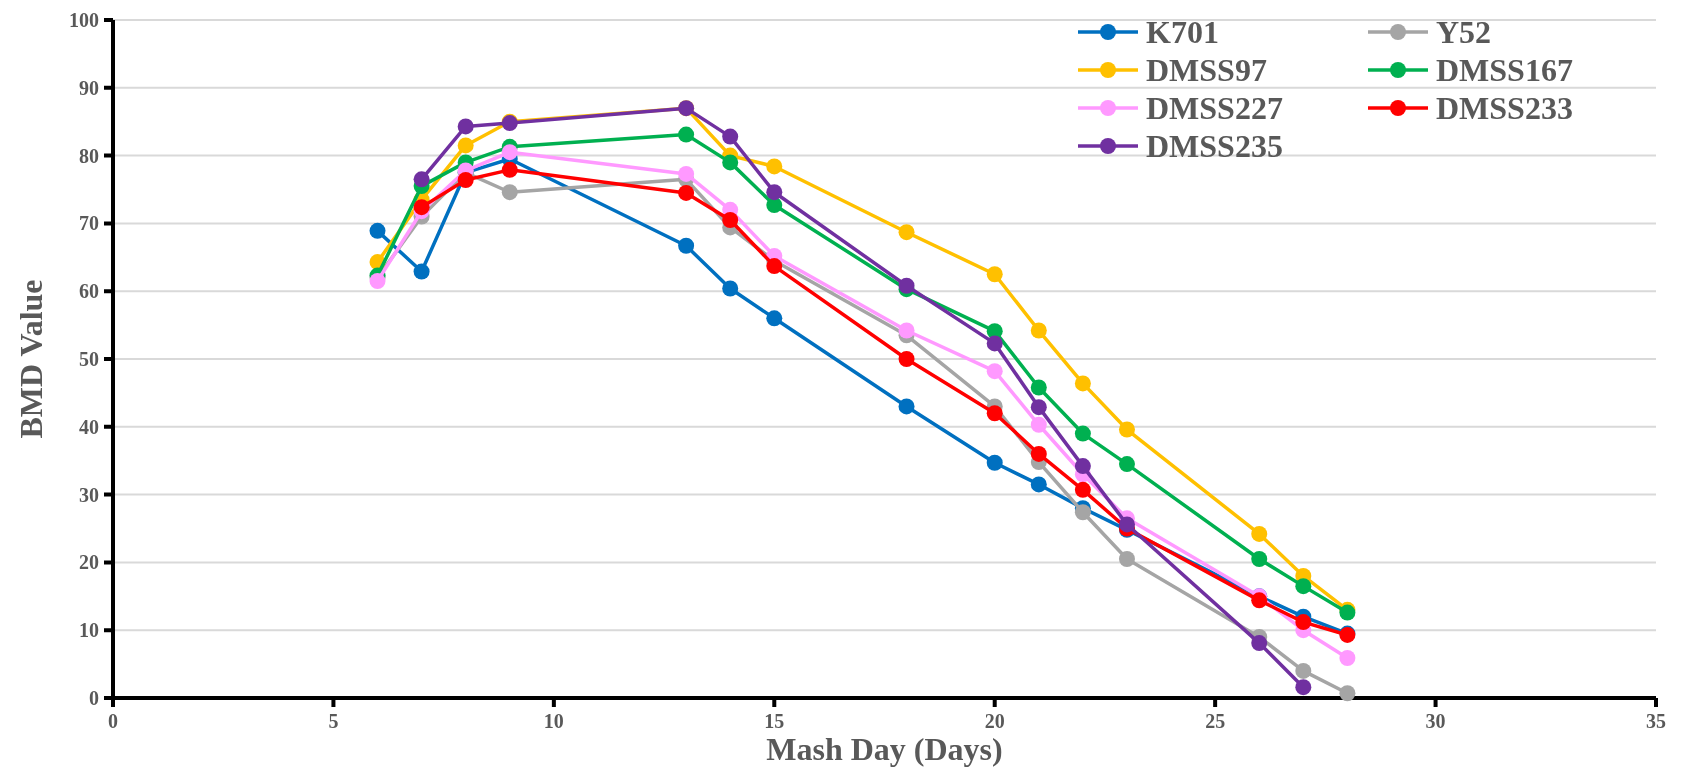 The image size is (1686, 779). What do you see at coordinates (1215, 721) in the screenshot?
I see `x-tick-label: 25` at bounding box center [1215, 721].